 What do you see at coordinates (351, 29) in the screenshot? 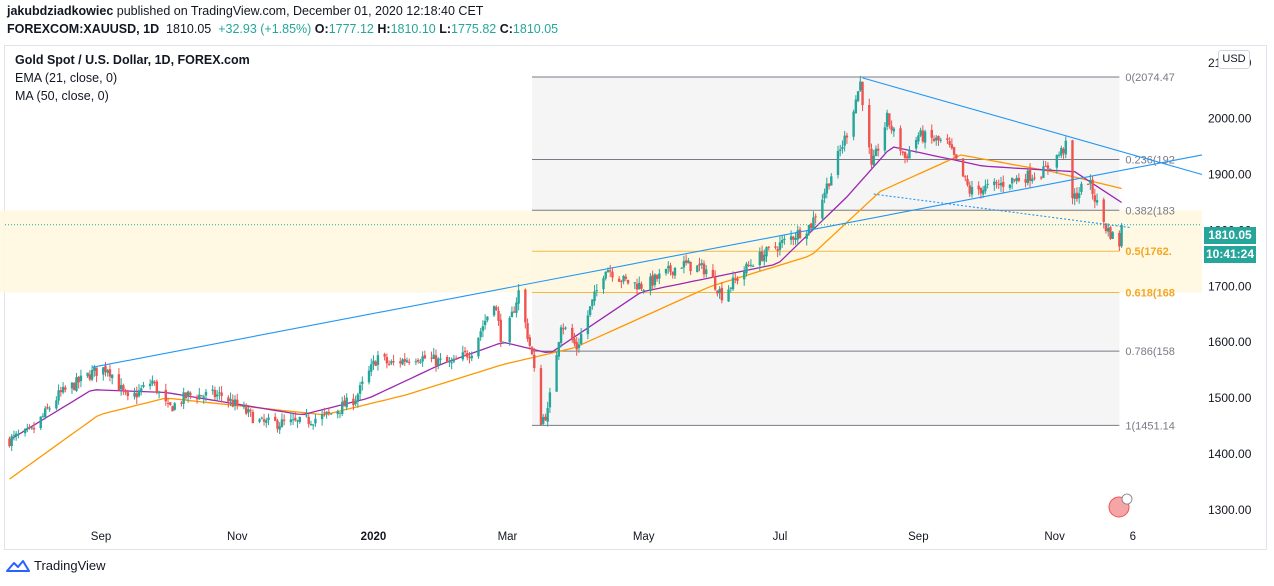
I see `open-value: 1777.12` at bounding box center [351, 29].